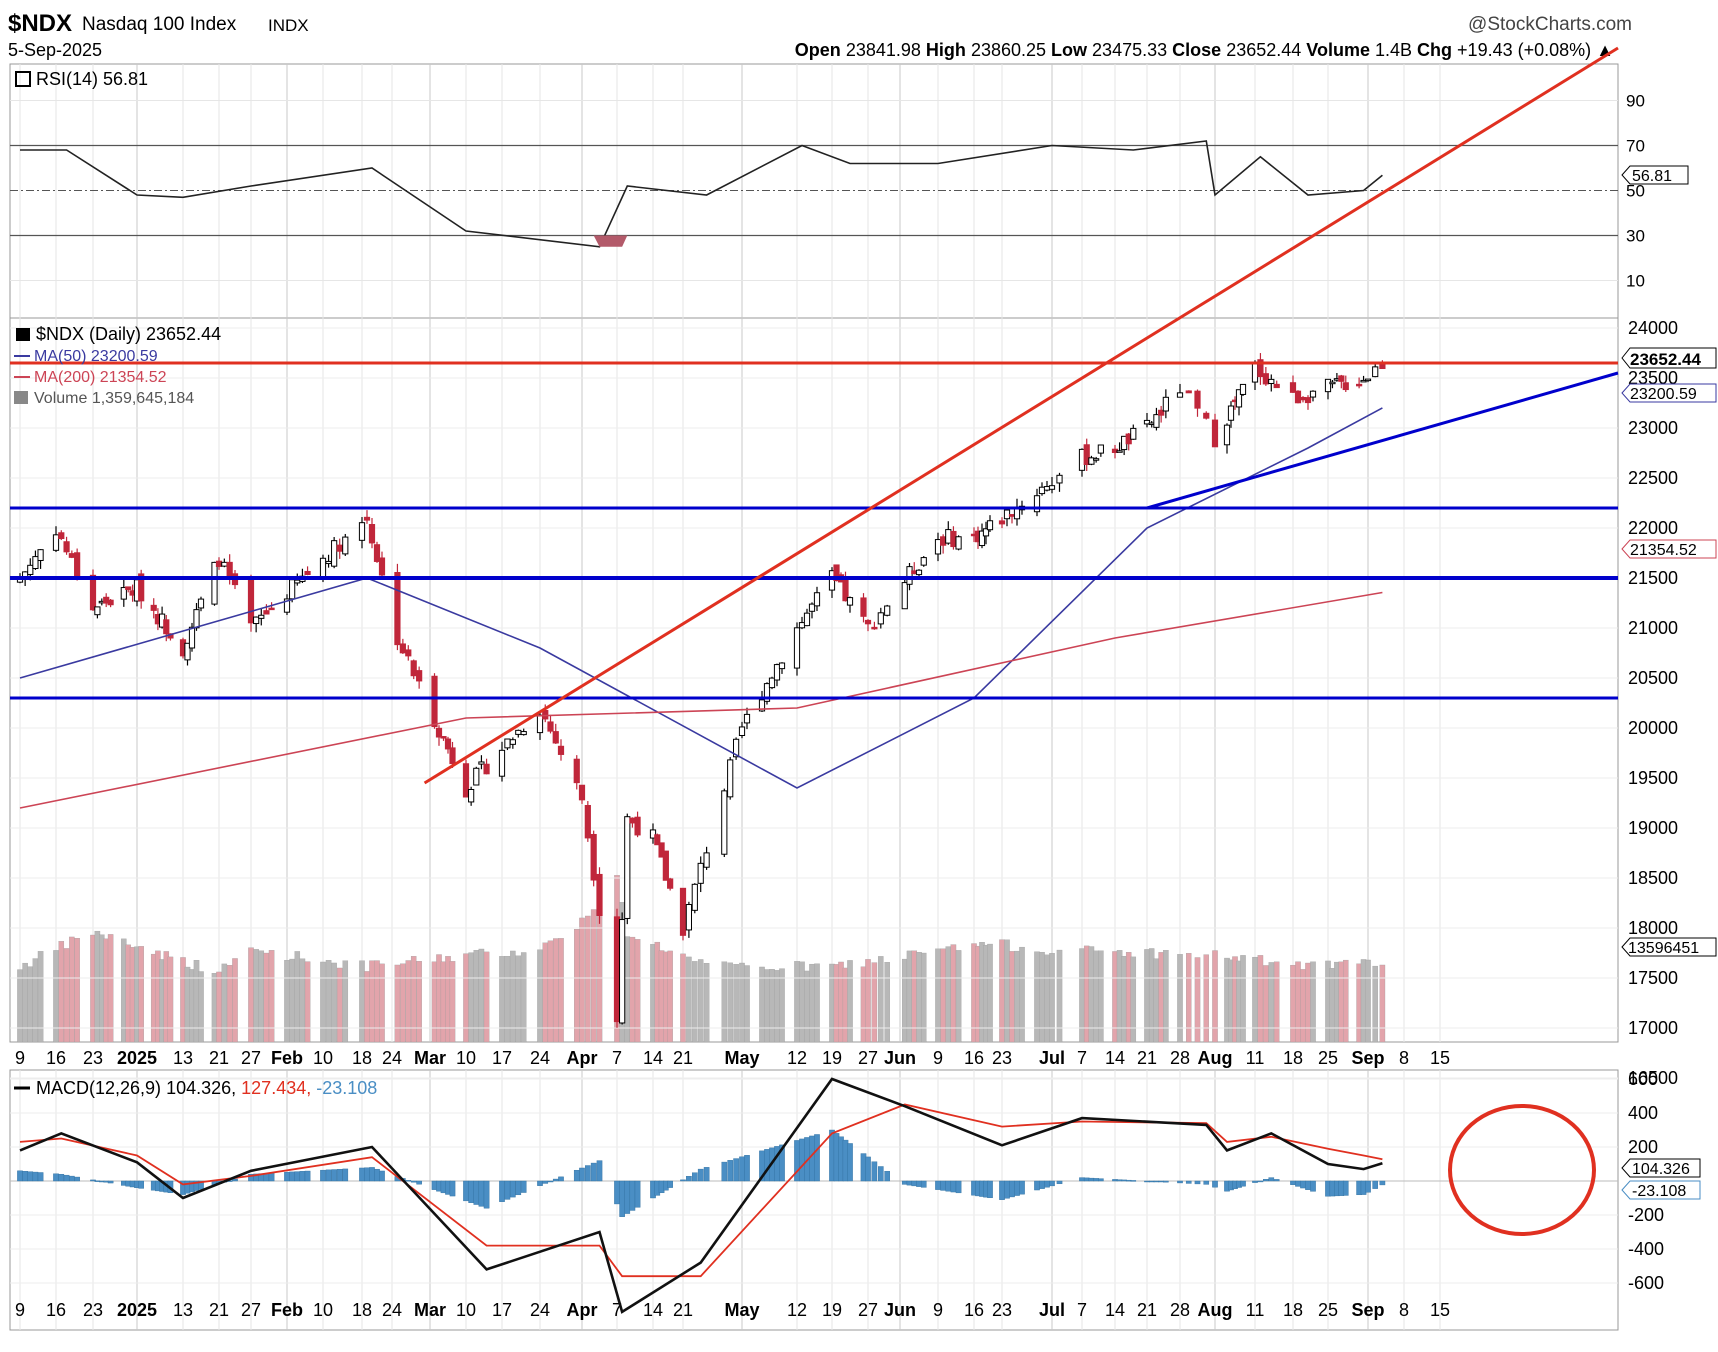 The width and height of the screenshot is (1718, 1352). What do you see at coordinates (1255, 1310) in the screenshot?
I see `x-tick-label: 11` at bounding box center [1255, 1310].